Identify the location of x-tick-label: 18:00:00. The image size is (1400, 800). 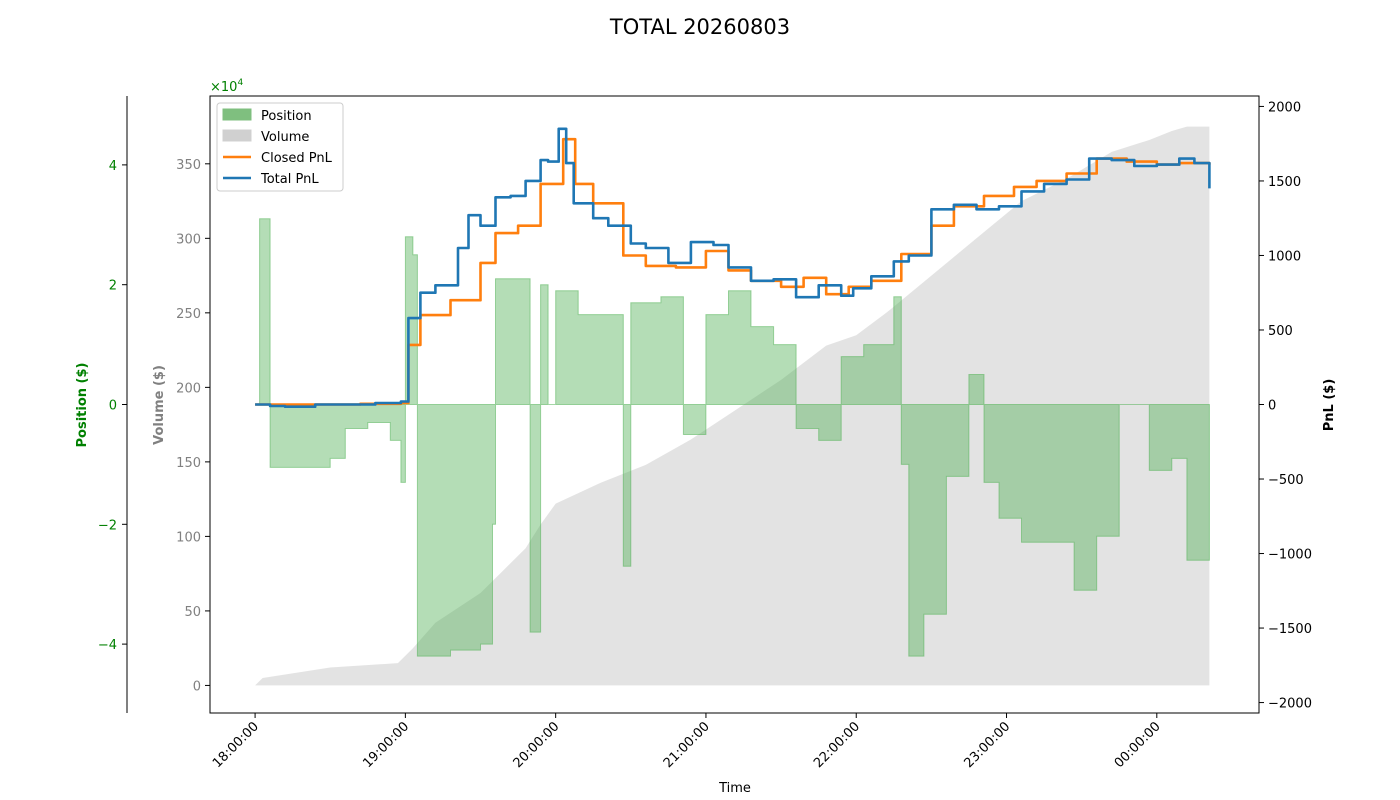
(236, 745).